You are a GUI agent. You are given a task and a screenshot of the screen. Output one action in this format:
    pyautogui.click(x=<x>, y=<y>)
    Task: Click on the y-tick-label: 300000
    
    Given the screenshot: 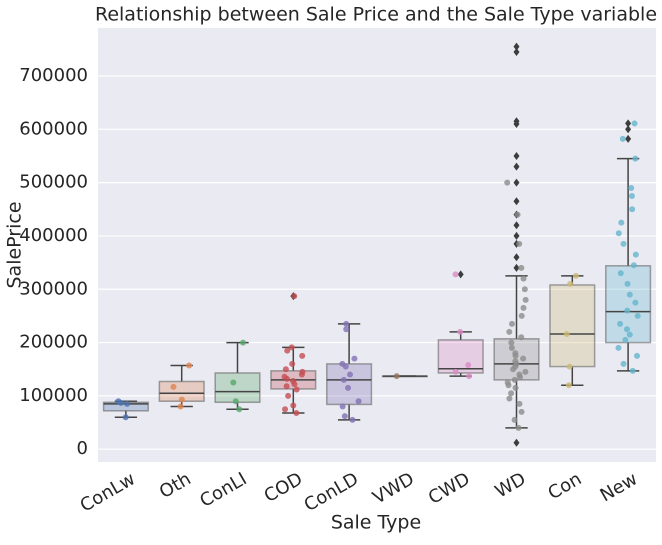 What is the action you would take?
    pyautogui.click(x=53, y=288)
    